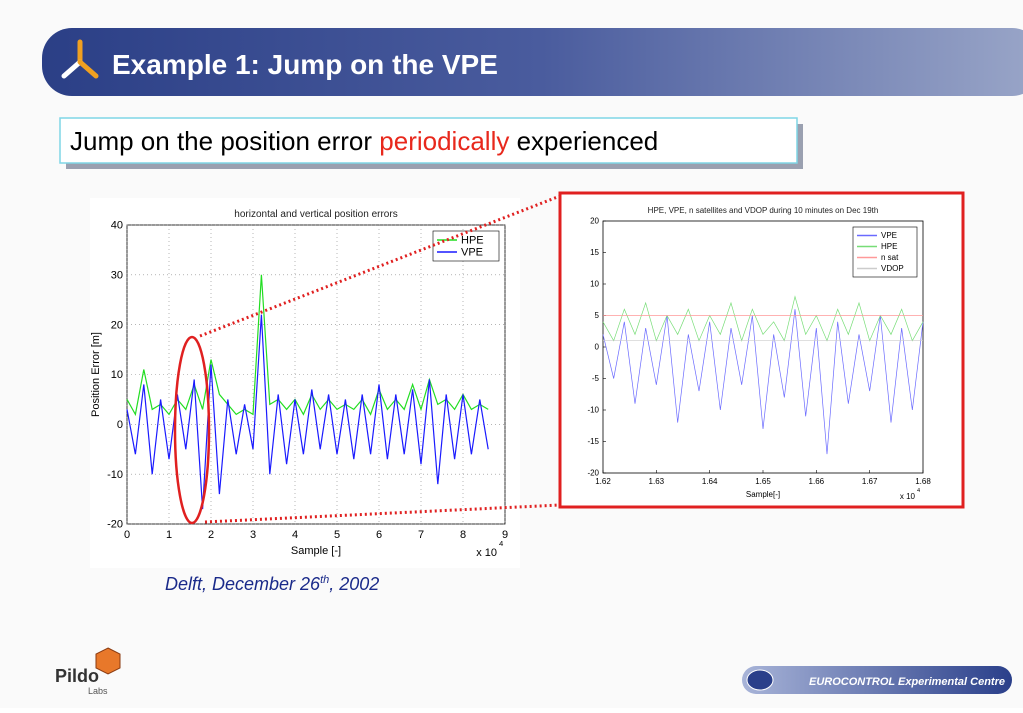 The image size is (1023, 713). I want to click on footer-bar, so click(877, 680).